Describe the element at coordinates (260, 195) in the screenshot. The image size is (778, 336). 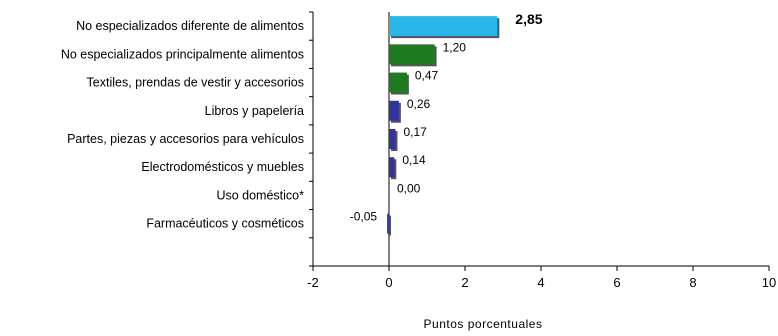
I see `category-label: Uso doméstico*` at that location.